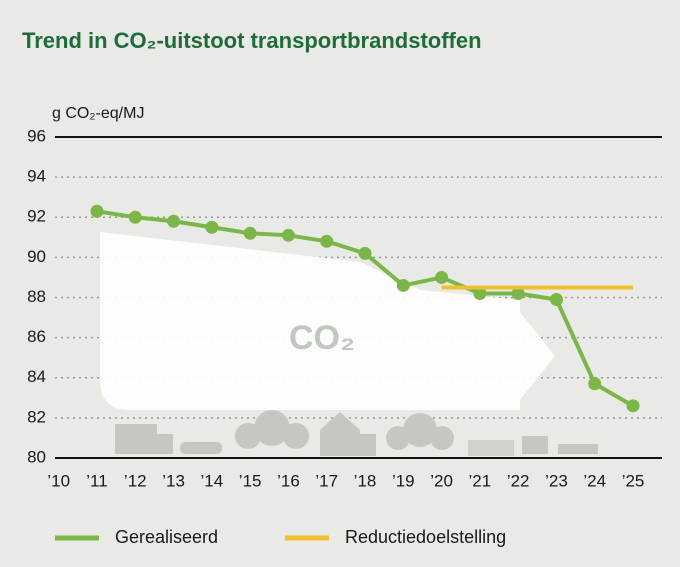  Describe the element at coordinates (403, 480) in the screenshot. I see `x-tick-label: ’19` at that location.